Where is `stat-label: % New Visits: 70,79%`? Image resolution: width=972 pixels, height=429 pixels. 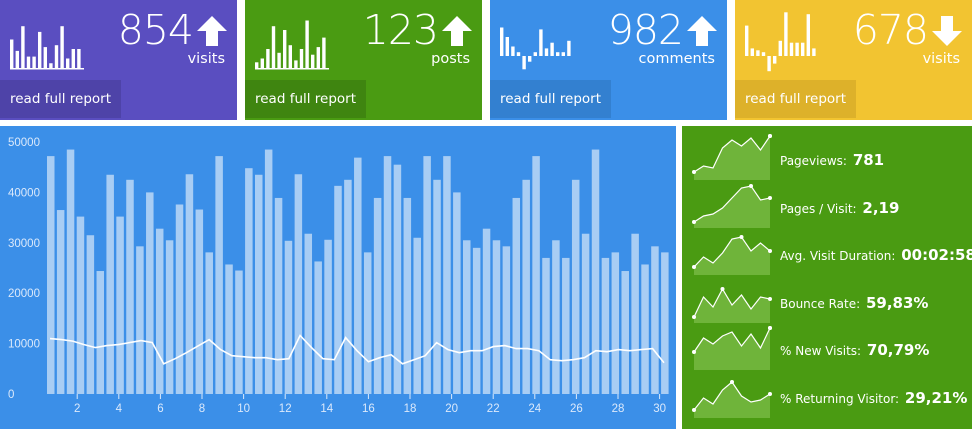 stat-label: % New Visits: 70,79% is located at coordinates (854, 350).